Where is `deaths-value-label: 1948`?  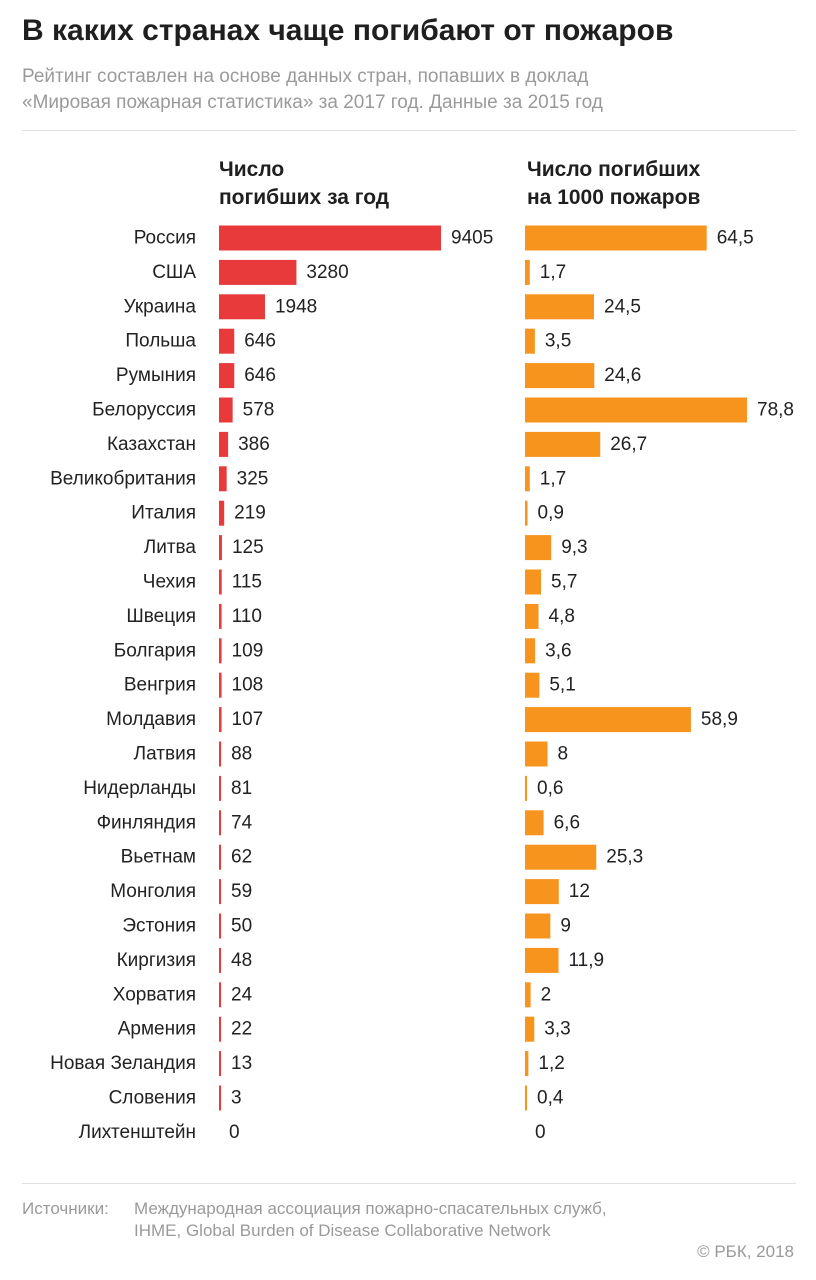 deaths-value-label: 1948 is located at coordinates (296, 306).